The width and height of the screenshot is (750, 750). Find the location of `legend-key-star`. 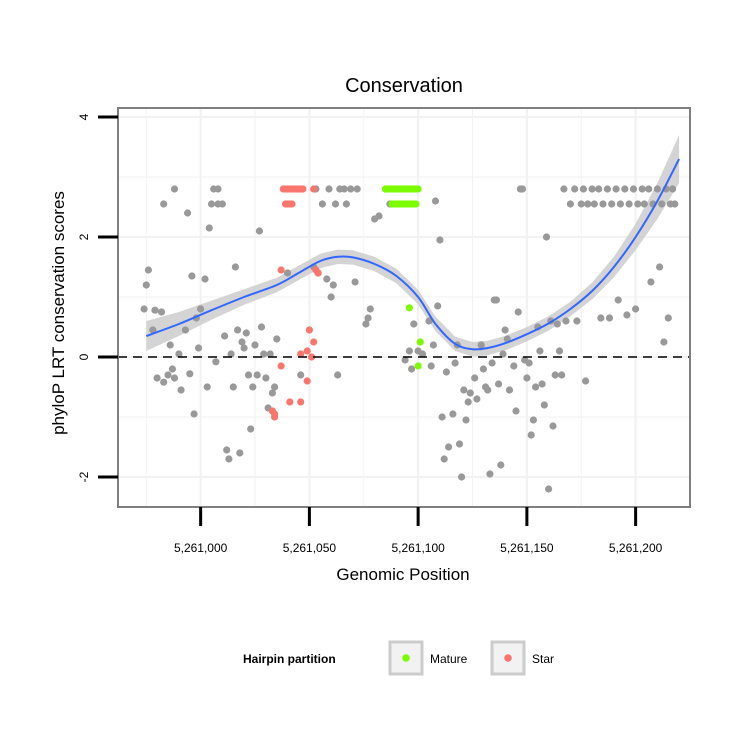

legend-key-star is located at coordinates (508, 658).